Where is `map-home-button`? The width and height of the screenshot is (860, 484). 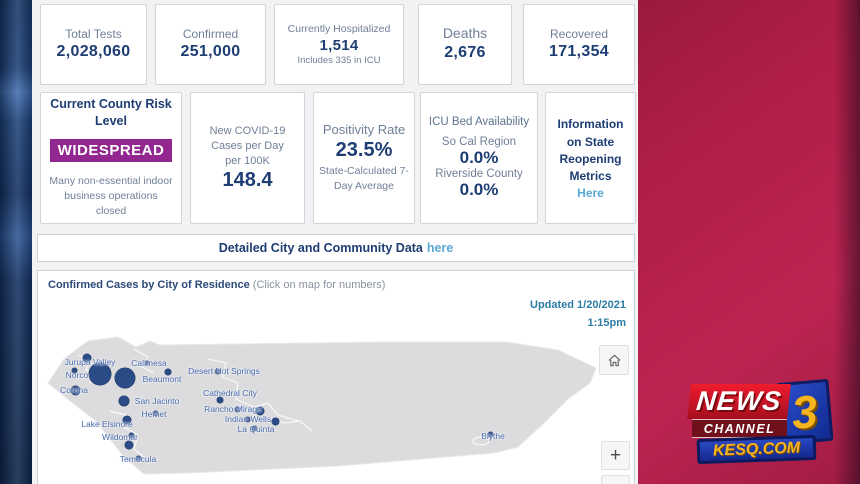 map-home-button is located at coordinates (614, 360).